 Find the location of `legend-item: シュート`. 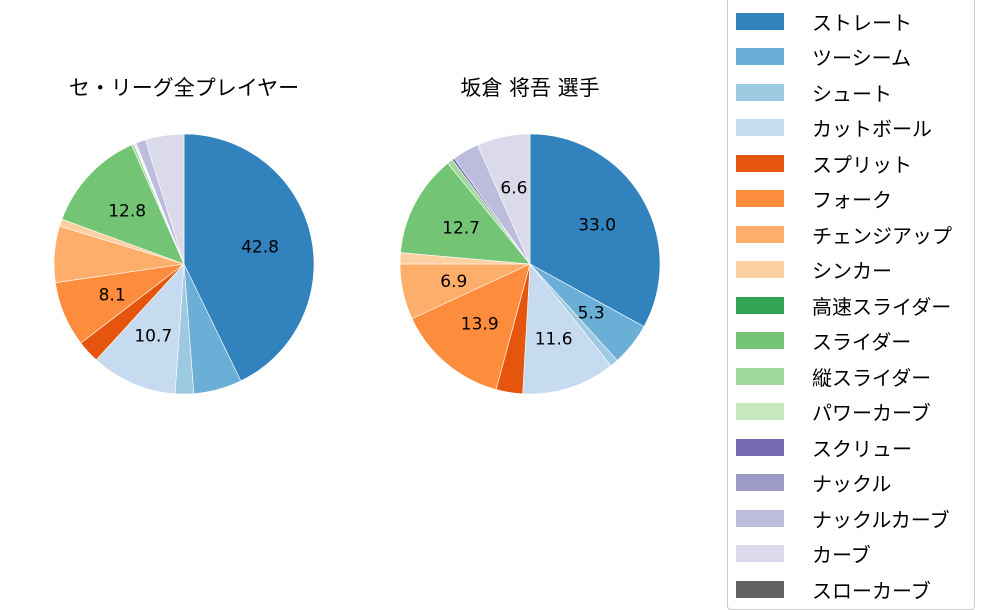

legend-item: シュート is located at coordinates (814, 93).